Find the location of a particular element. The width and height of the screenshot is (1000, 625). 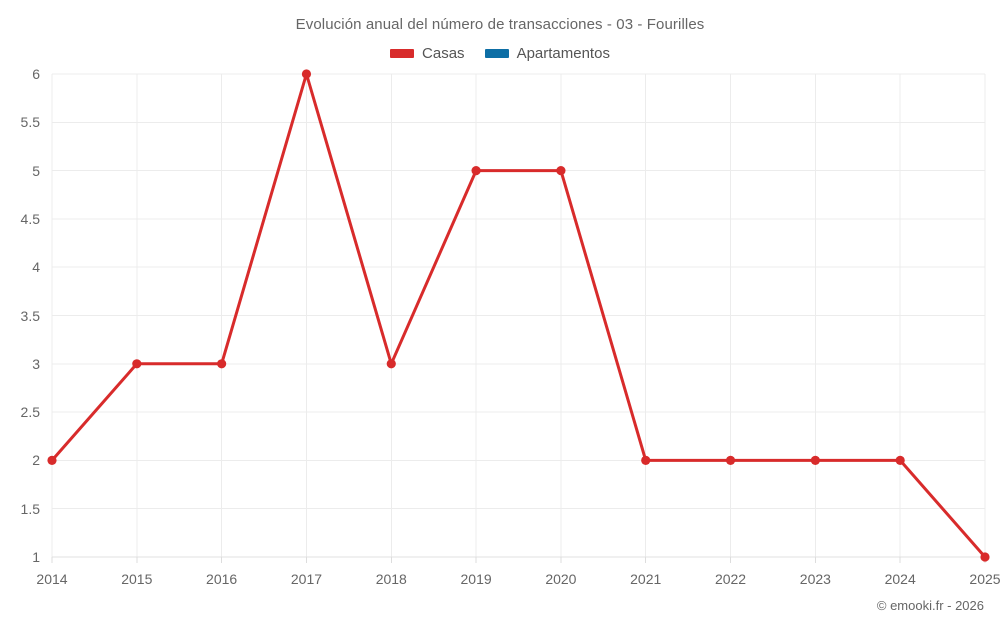

x-tick-label: 2025 is located at coordinates (984, 579).